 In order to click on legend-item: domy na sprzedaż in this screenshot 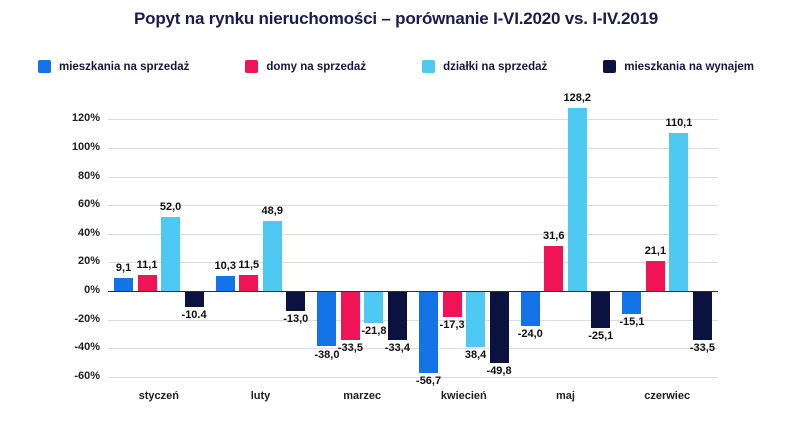, I will do `click(305, 66)`.